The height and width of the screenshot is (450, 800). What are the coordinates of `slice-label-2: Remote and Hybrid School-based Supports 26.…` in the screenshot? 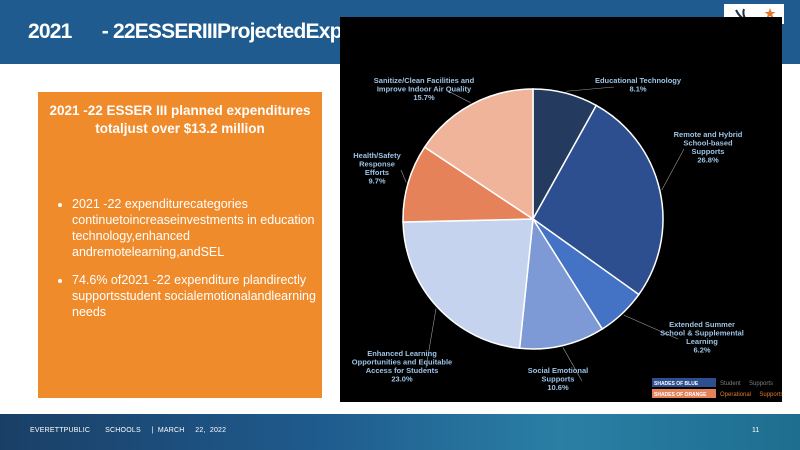 It's located at (708, 147).